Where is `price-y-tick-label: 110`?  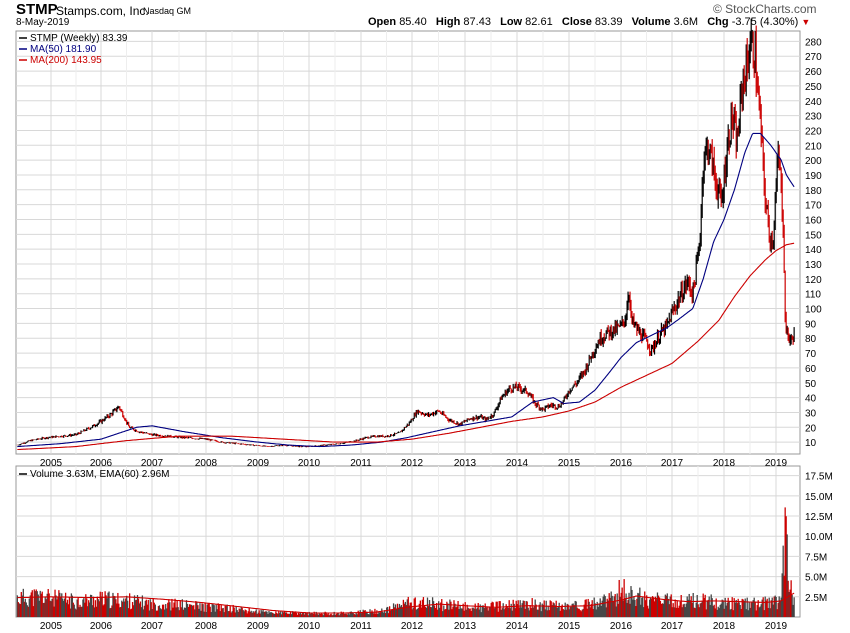
price-y-tick-label: 110 is located at coordinates (813, 295).